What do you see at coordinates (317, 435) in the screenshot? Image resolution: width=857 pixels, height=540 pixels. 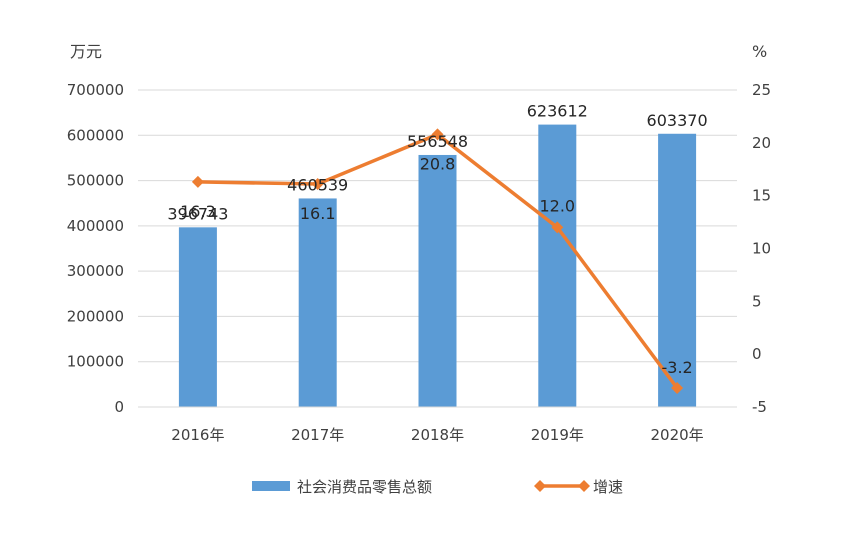 I see `x-tick-label: 2017年` at bounding box center [317, 435].